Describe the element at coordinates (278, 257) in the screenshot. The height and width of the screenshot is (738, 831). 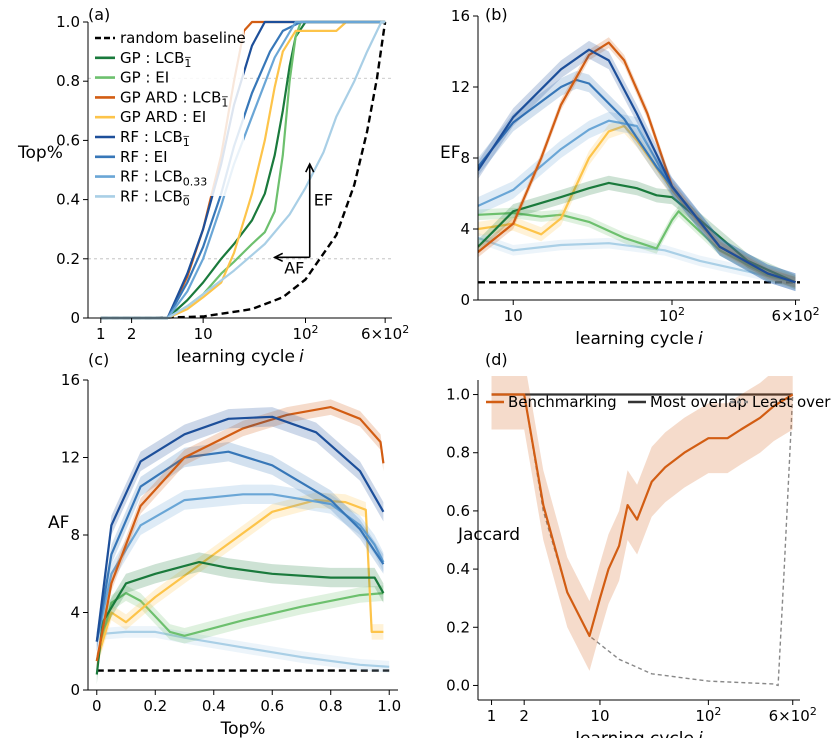
I see `af-arrowhead` at that location.